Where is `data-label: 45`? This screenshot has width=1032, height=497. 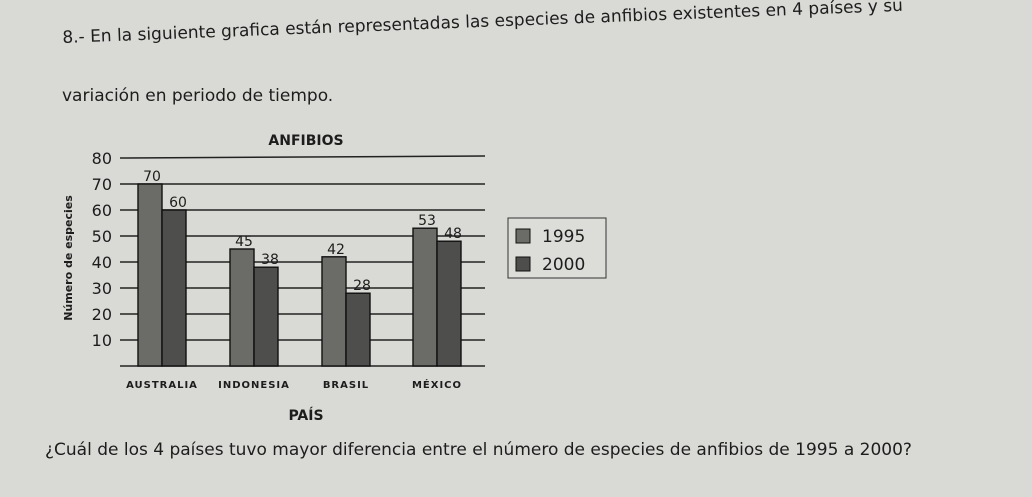
data-label: 45 is located at coordinates (244, 242).